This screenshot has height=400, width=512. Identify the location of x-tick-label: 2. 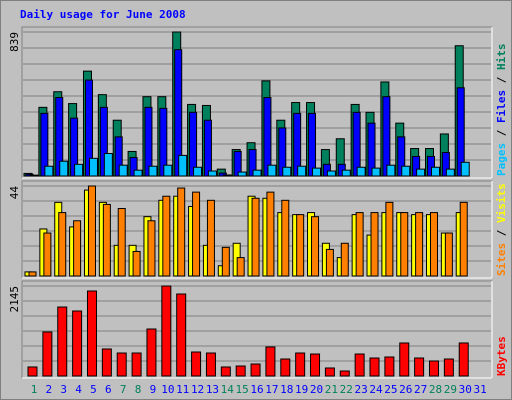
(49, 389).